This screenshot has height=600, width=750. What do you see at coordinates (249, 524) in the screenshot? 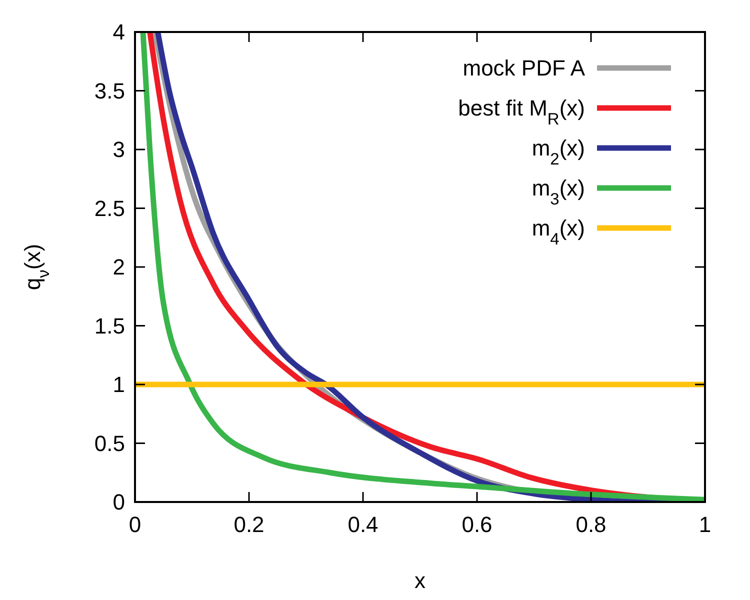
I see `x-tick-label: 0.2` at bounding box center [249, 524].